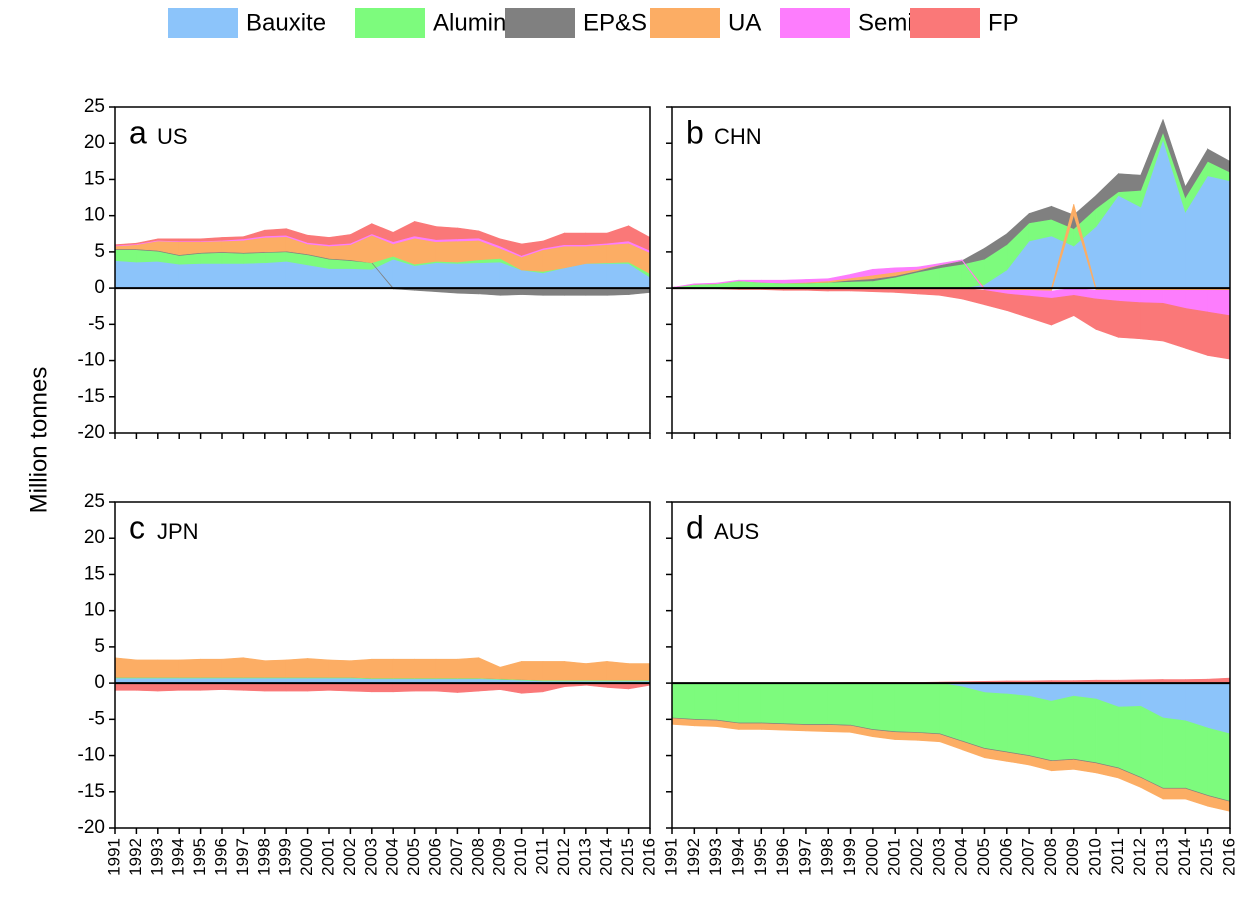 This screenshot has height=908, width=1243. What do you see at coordinates (286, 22) in the screenshot?
I see `legend-label: Bauxite` at bounding box center [286, 22].